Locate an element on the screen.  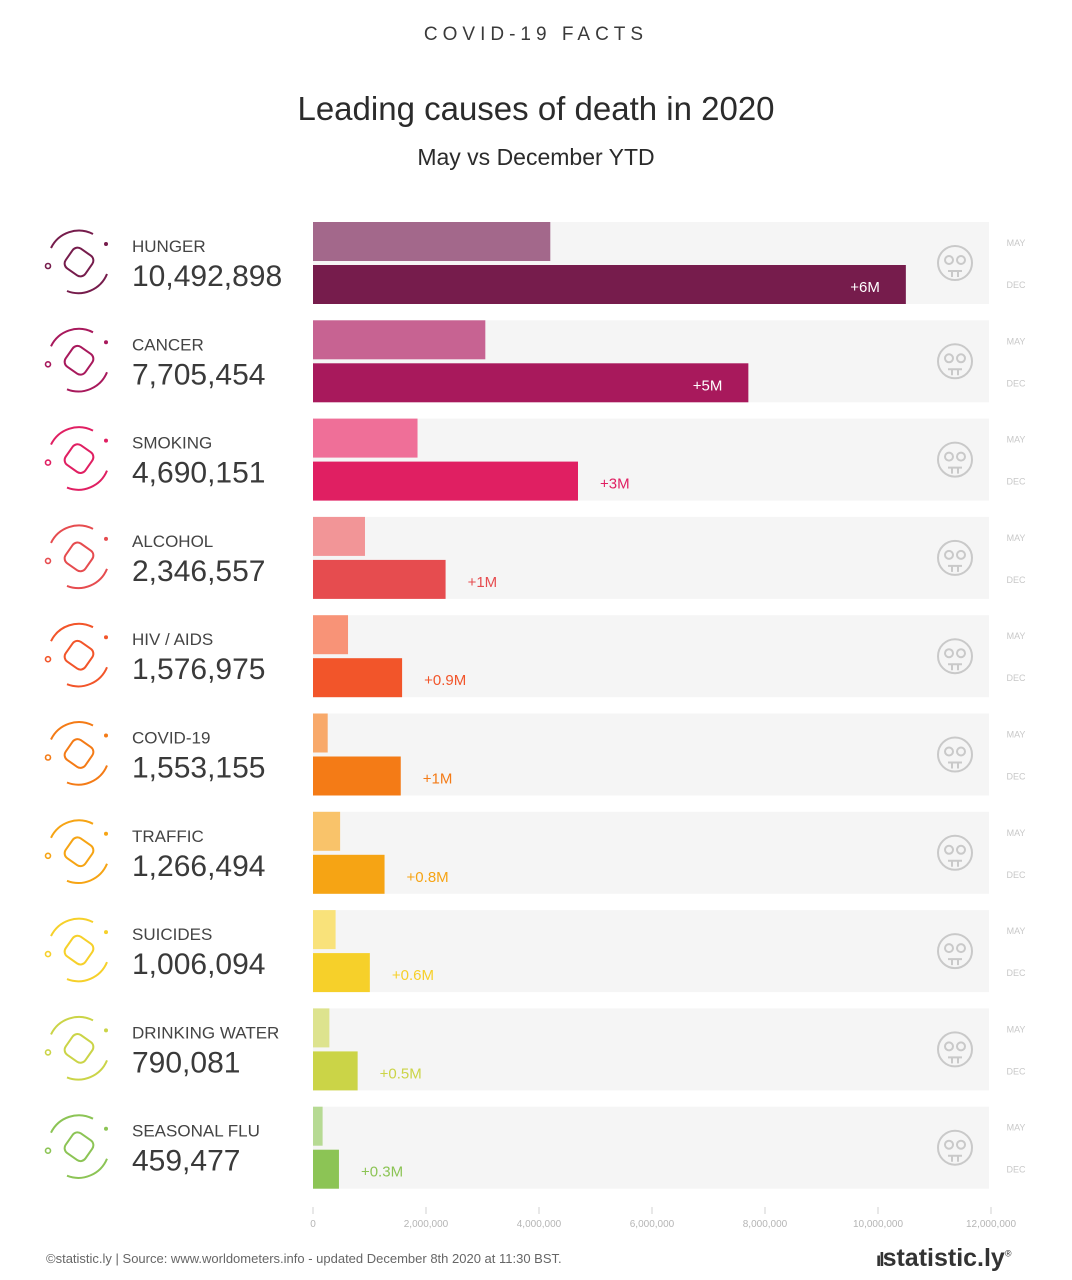
category-total: 2,346,557 is located at coordinates (198, 571).